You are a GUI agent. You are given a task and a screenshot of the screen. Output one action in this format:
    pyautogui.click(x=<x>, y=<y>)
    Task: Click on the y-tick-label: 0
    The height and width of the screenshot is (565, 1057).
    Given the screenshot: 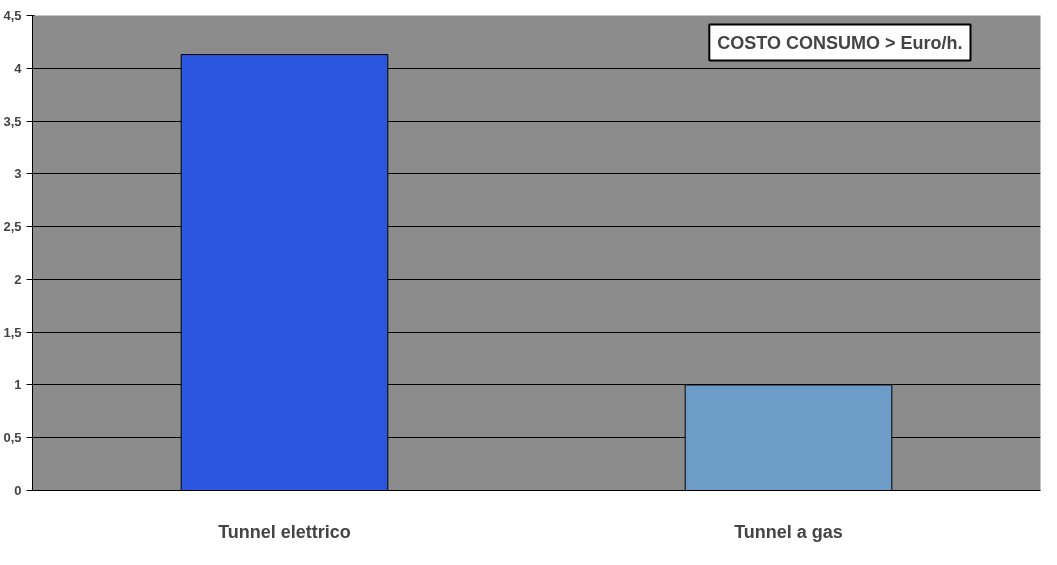 What is the action you would take?
    pyautogui.click(x=18, y=490)
    